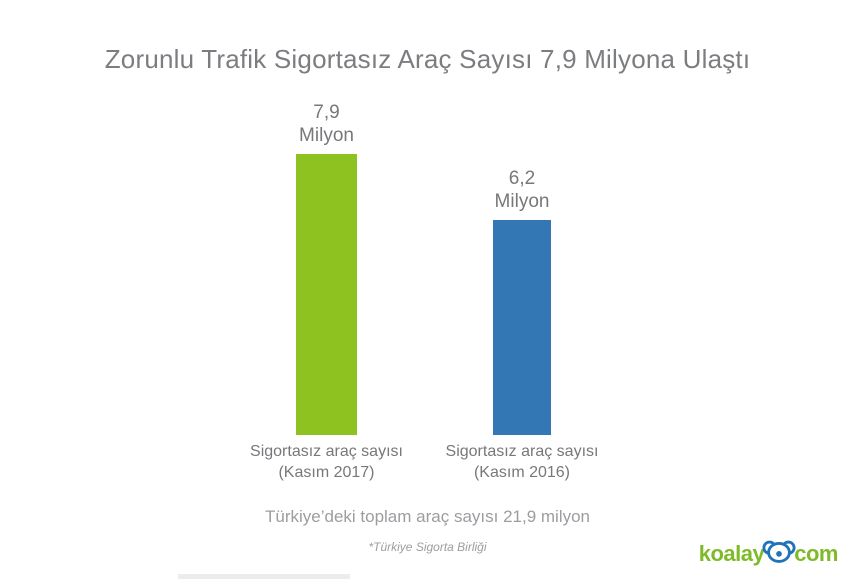 The height and width of the screenshot is (579, 855). What do you see at coordinates (779, 554) in the screenshot?
I see `koala-head-icon` at bounding box center [779, 554].